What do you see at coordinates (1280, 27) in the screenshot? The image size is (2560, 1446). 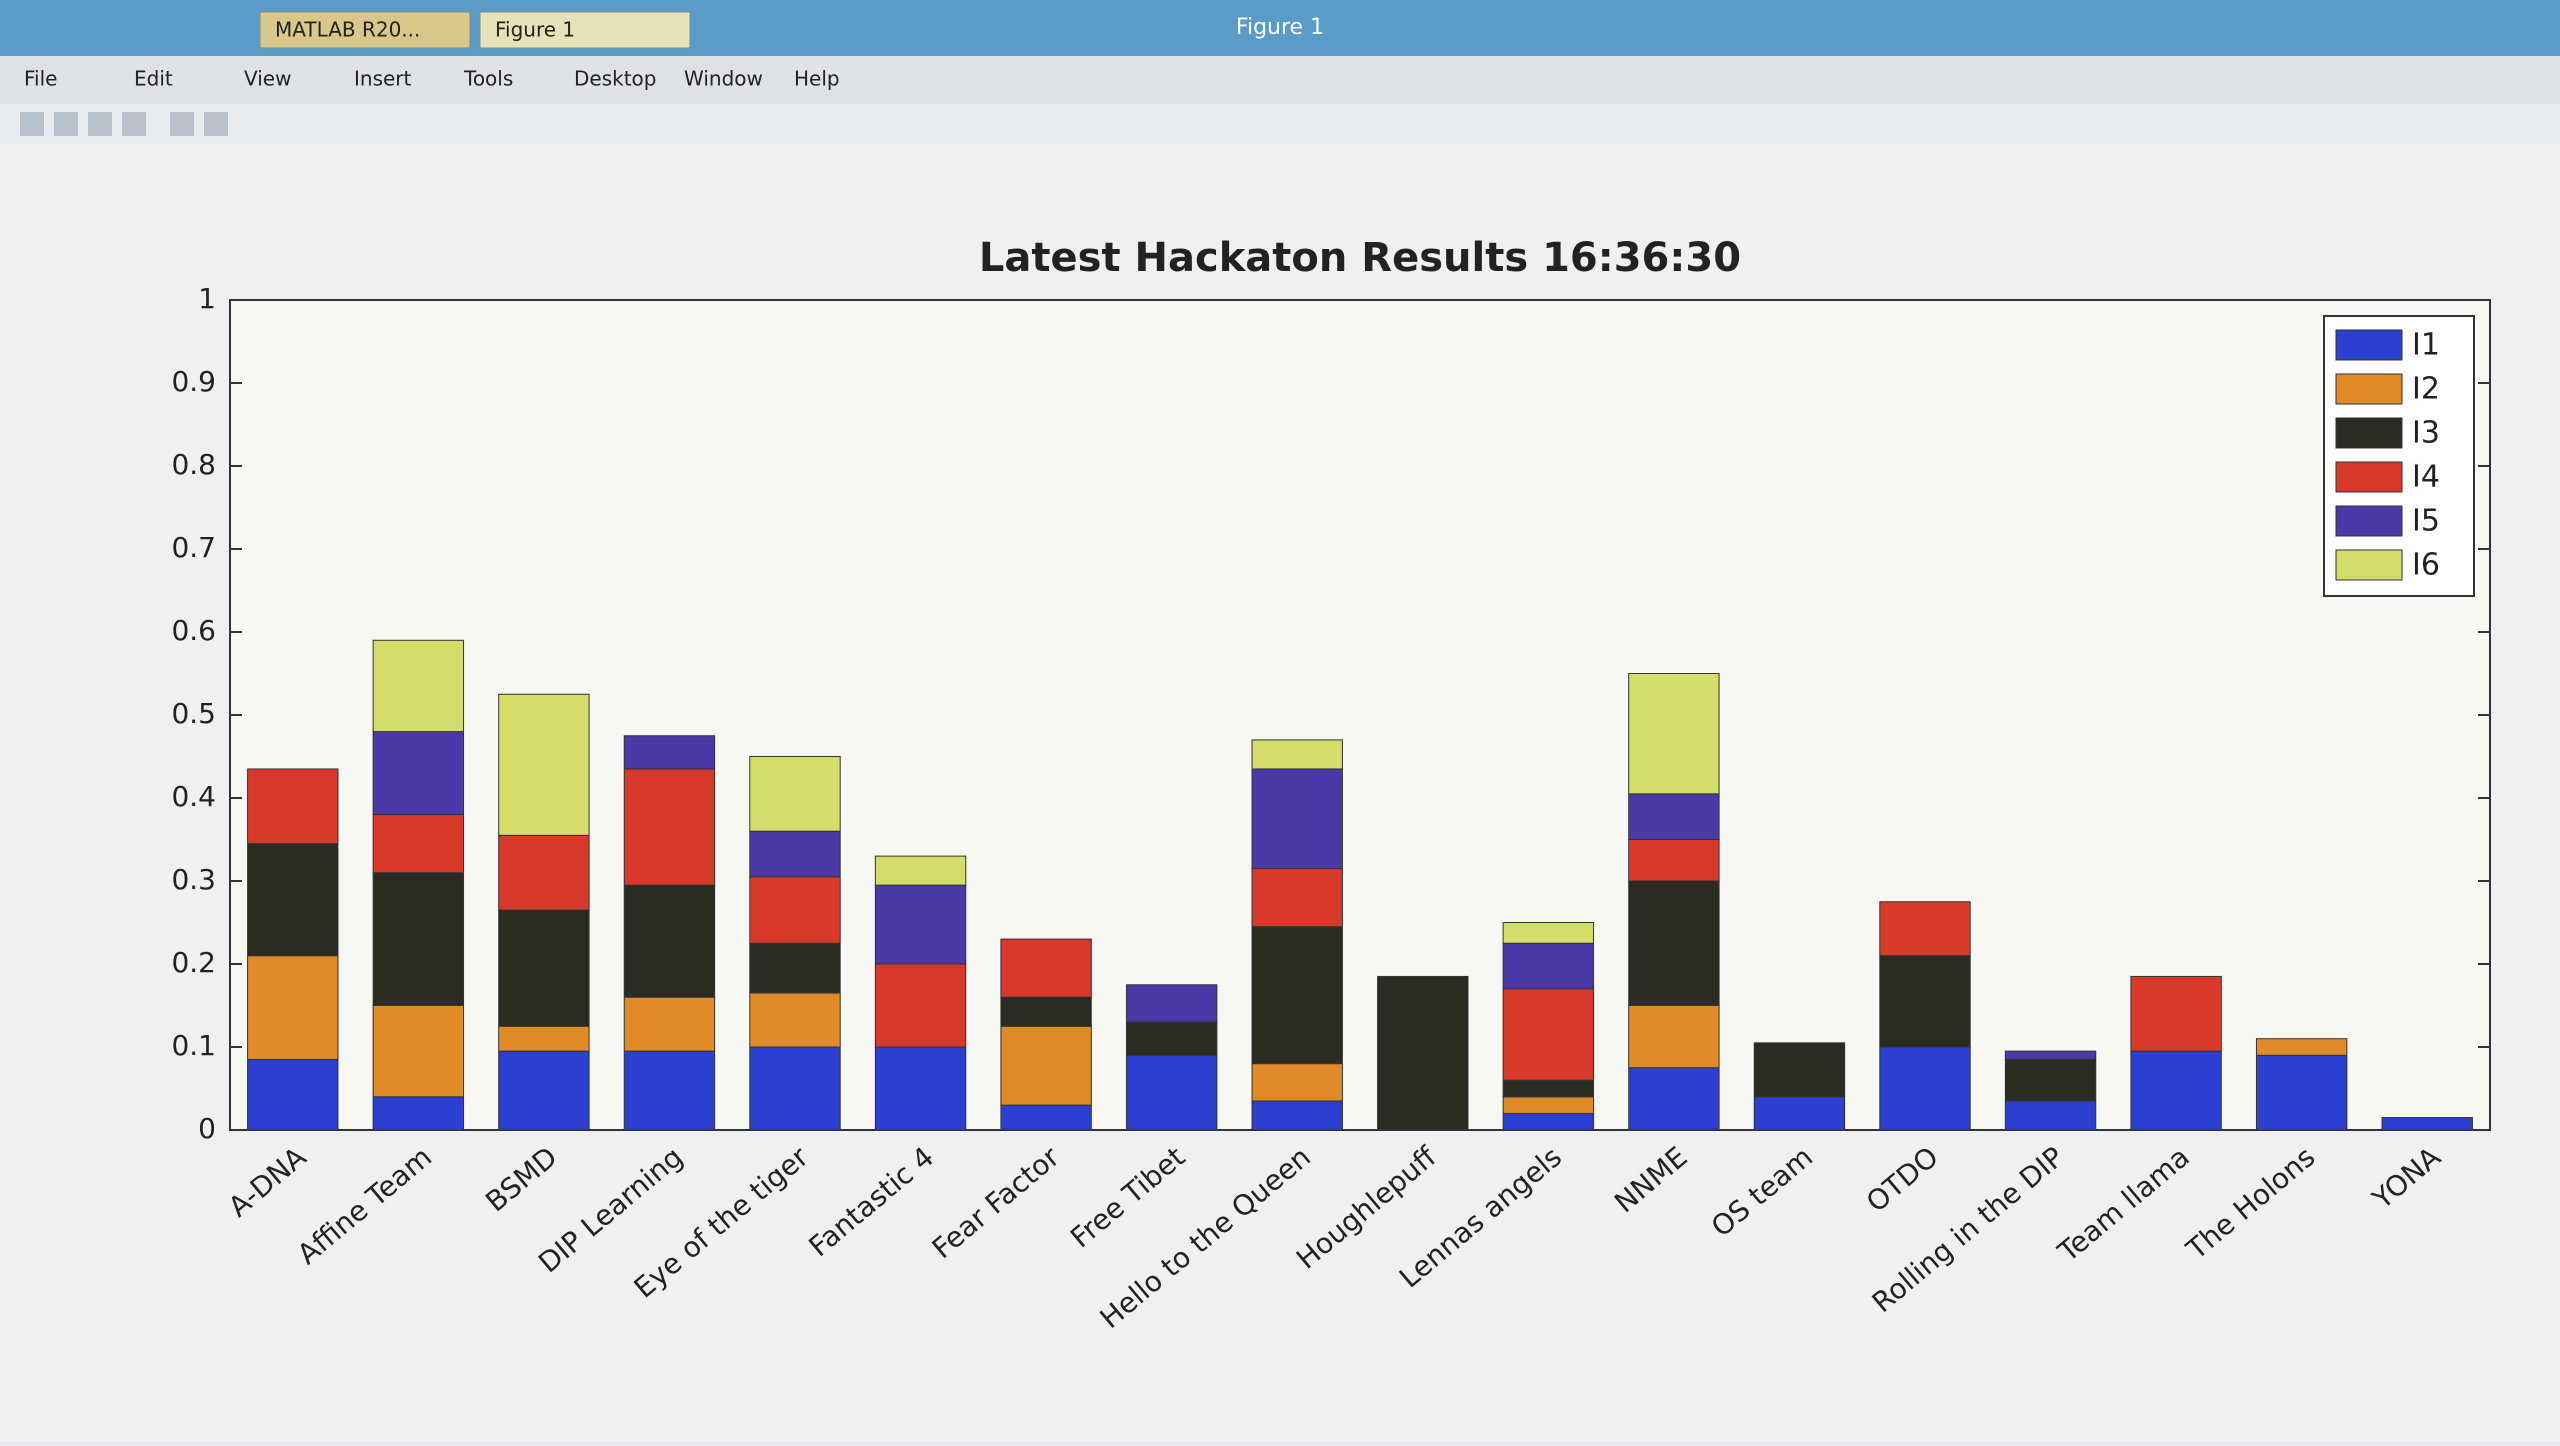 I see `window-title: Figure 1` at bounding box center [1280, 27].